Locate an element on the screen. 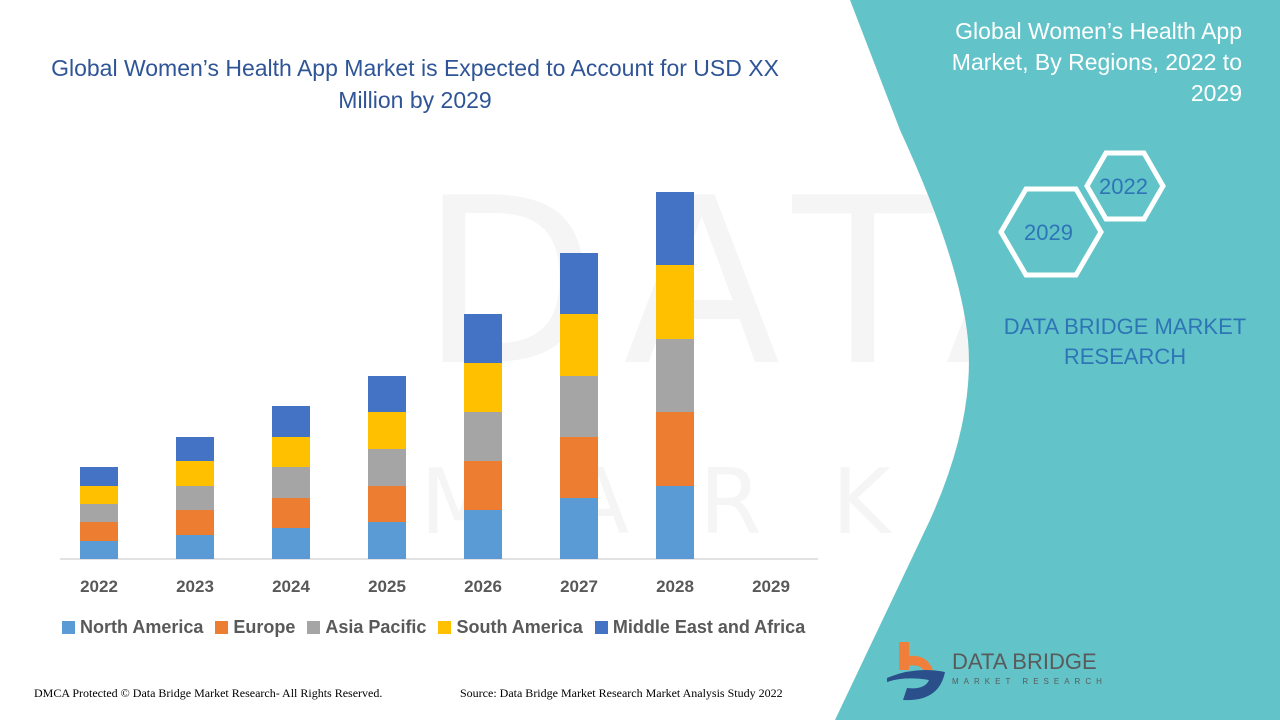 The image size is (1280, 720). bar-segment-2027-south-america is located at coordinates (579, 345).